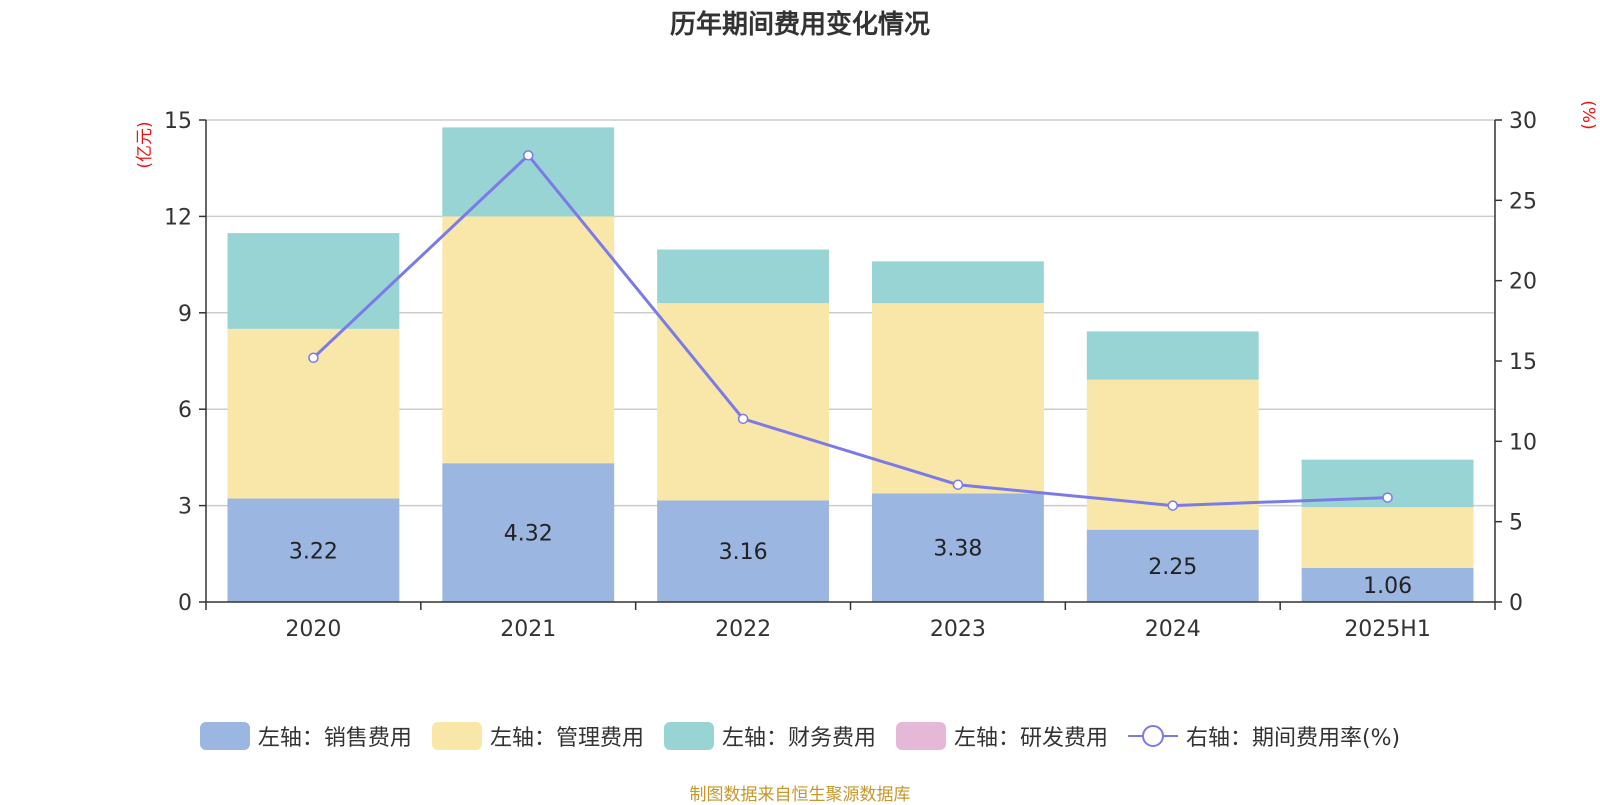  Describe the element at coordinates (1523, 442) in the screenshot. I see `right-axis-tick-label: 10` at that location.